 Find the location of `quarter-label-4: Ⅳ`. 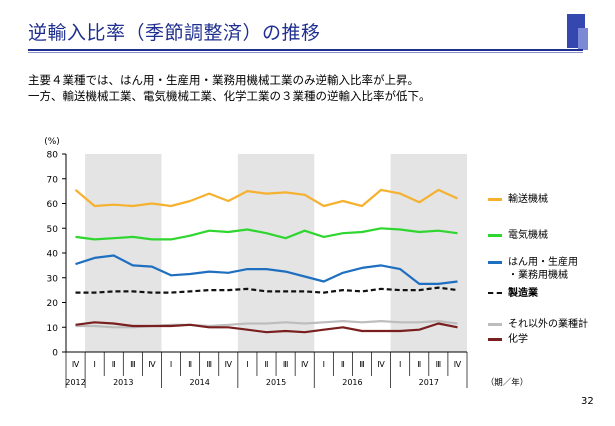

quarter-label-4: Ⅳ is located at coordinates (152, 364).